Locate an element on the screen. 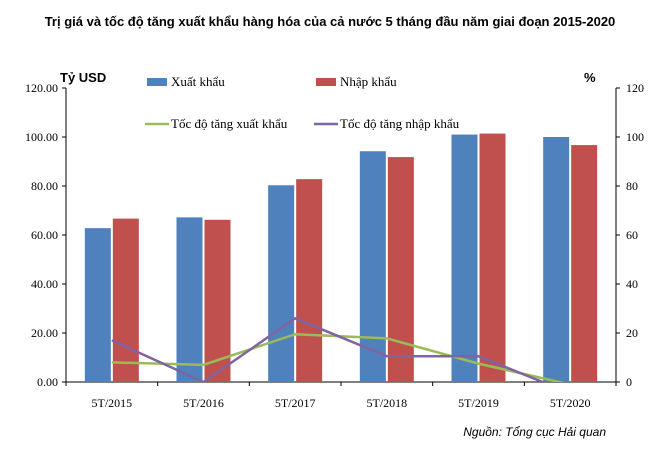 This screenshot has width=661, height=456. x-tick-label: 5T/2018 is located at coordinates (386, 403).